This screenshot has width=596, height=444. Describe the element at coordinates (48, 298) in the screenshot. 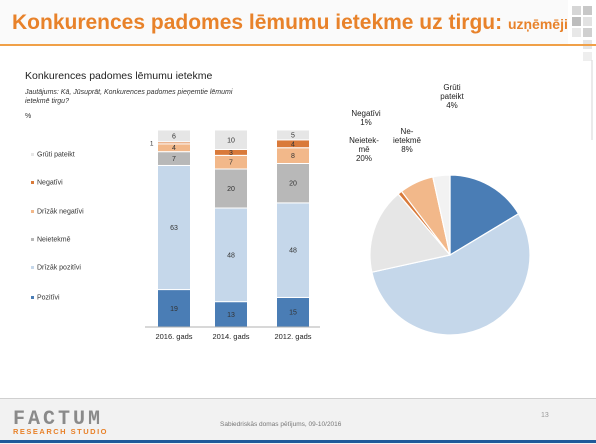

I see `legend-label: Pozitīvi` at that location.